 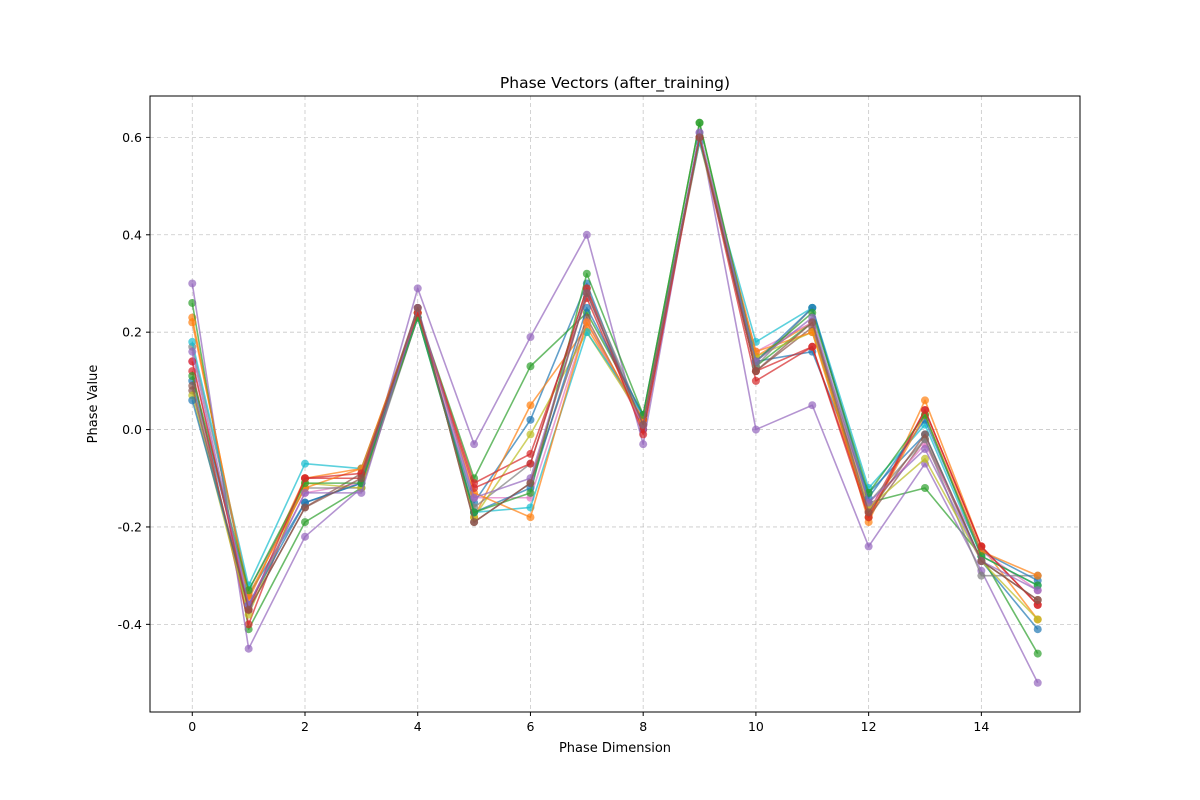 I want to click on x-tick-label: 10, so click(x=756, y=726).